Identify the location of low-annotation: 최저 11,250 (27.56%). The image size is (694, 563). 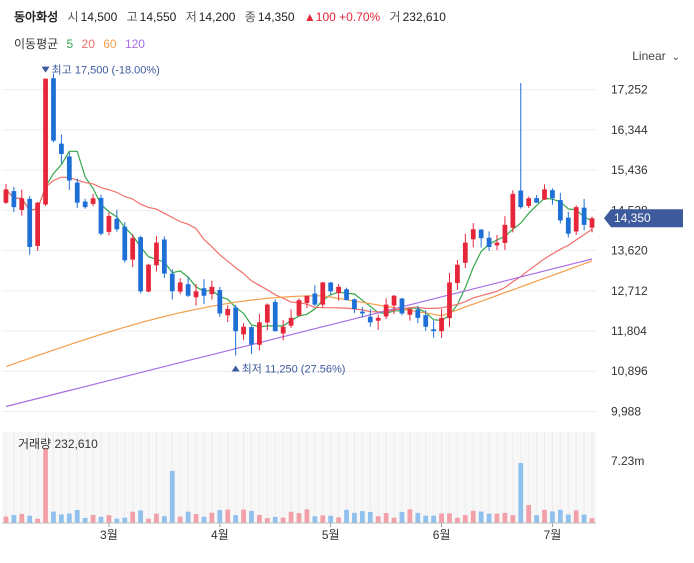
(294, 369).